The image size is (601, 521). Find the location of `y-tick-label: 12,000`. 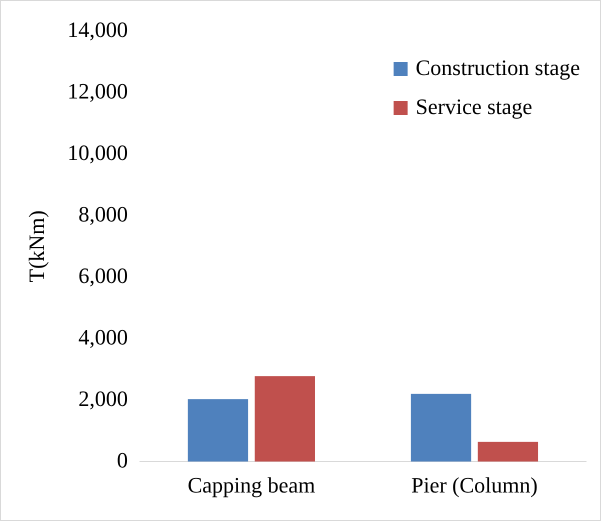

y-tick-label: 12,000 is located at coordinates (97, 91).